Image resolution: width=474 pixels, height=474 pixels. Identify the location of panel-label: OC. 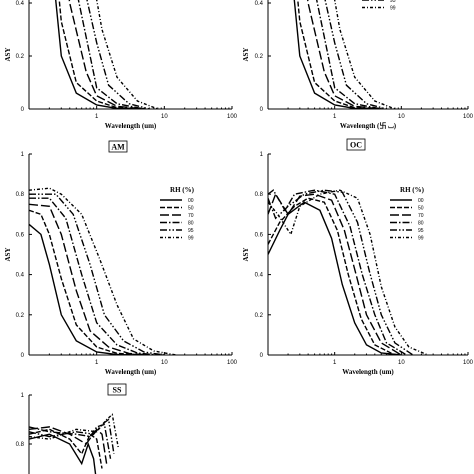
(356, 145).